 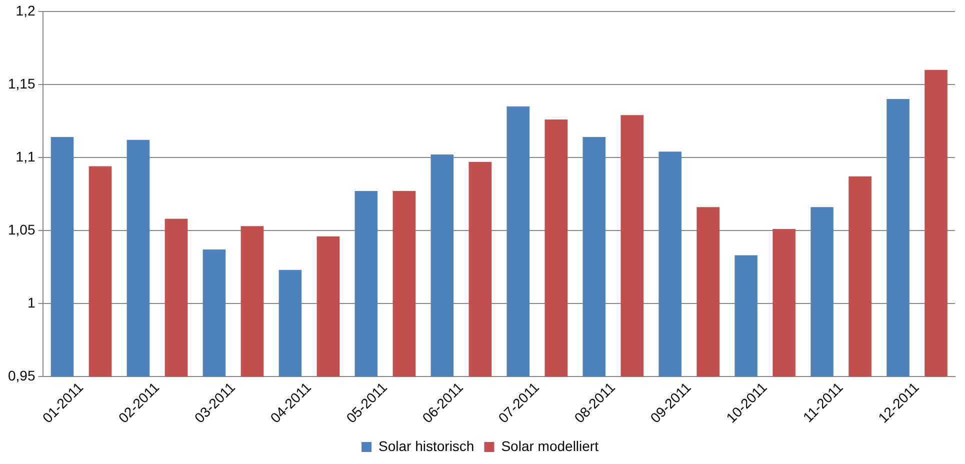 What do you see at coordinates (26, 156) in the screenshot?
I see `y-tick-label: 1,1` at bounding box center [26, 156].